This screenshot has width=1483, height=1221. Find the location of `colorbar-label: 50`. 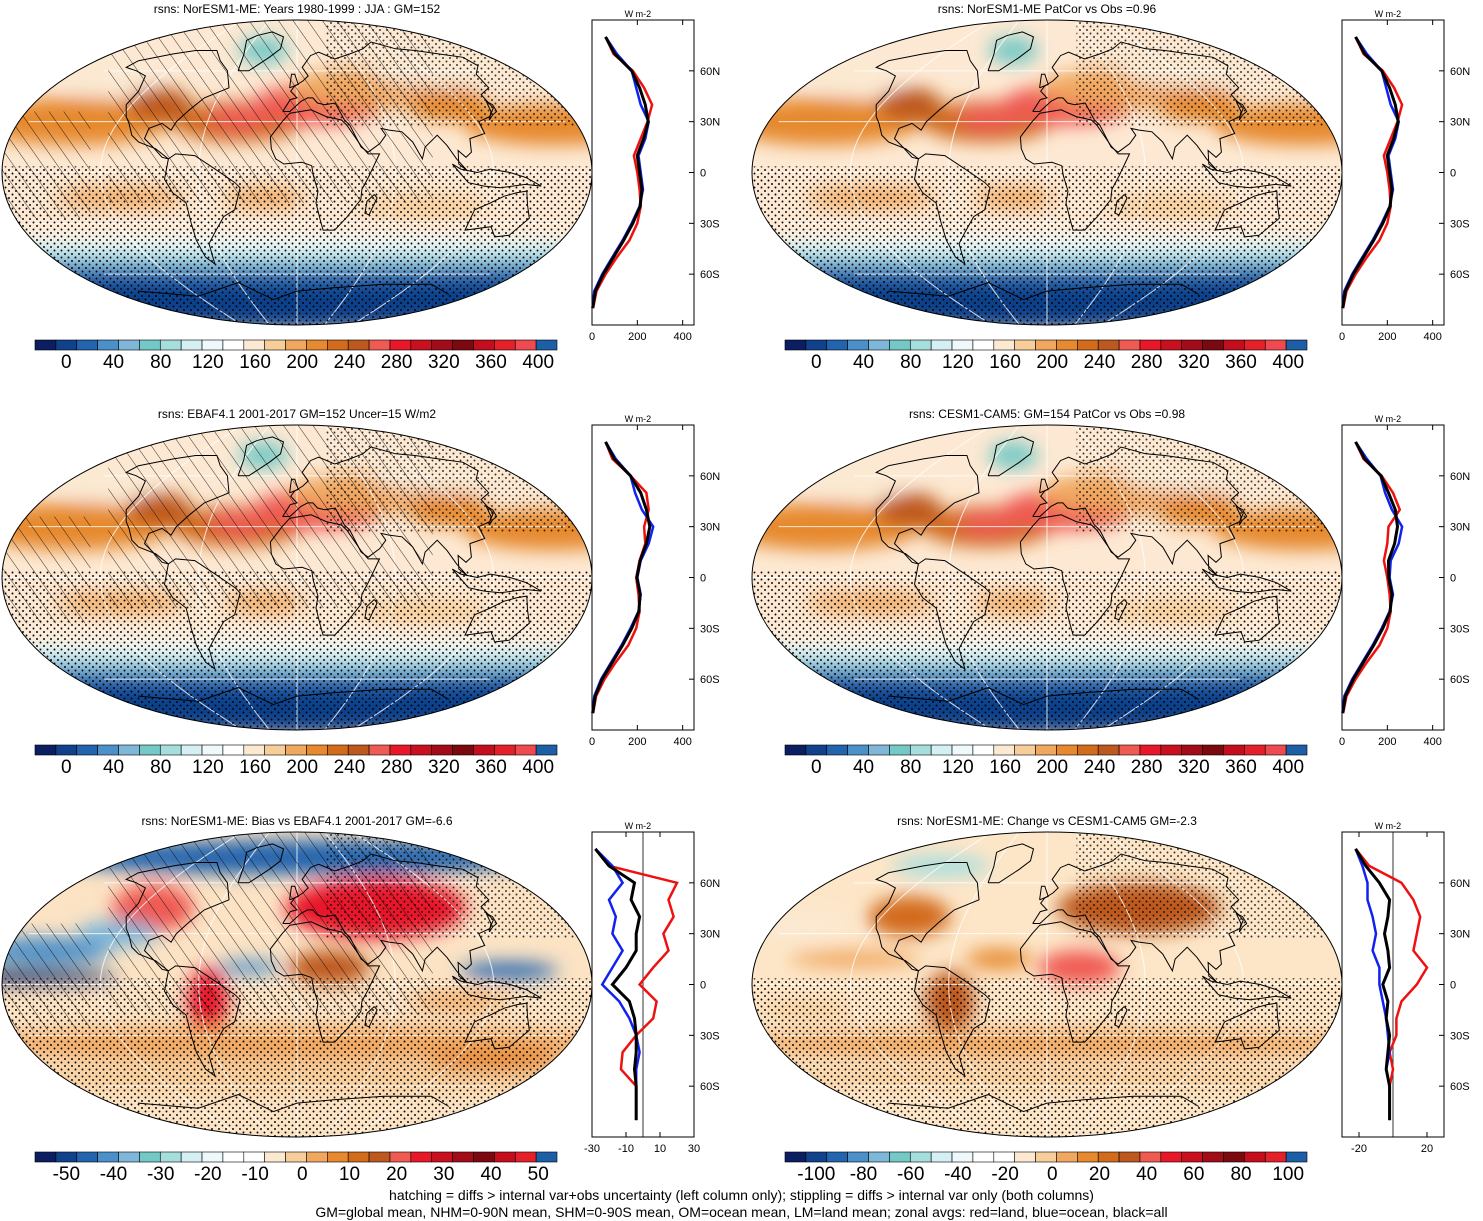

colorbar-label: 50 is located at coordinates (538, 1174).